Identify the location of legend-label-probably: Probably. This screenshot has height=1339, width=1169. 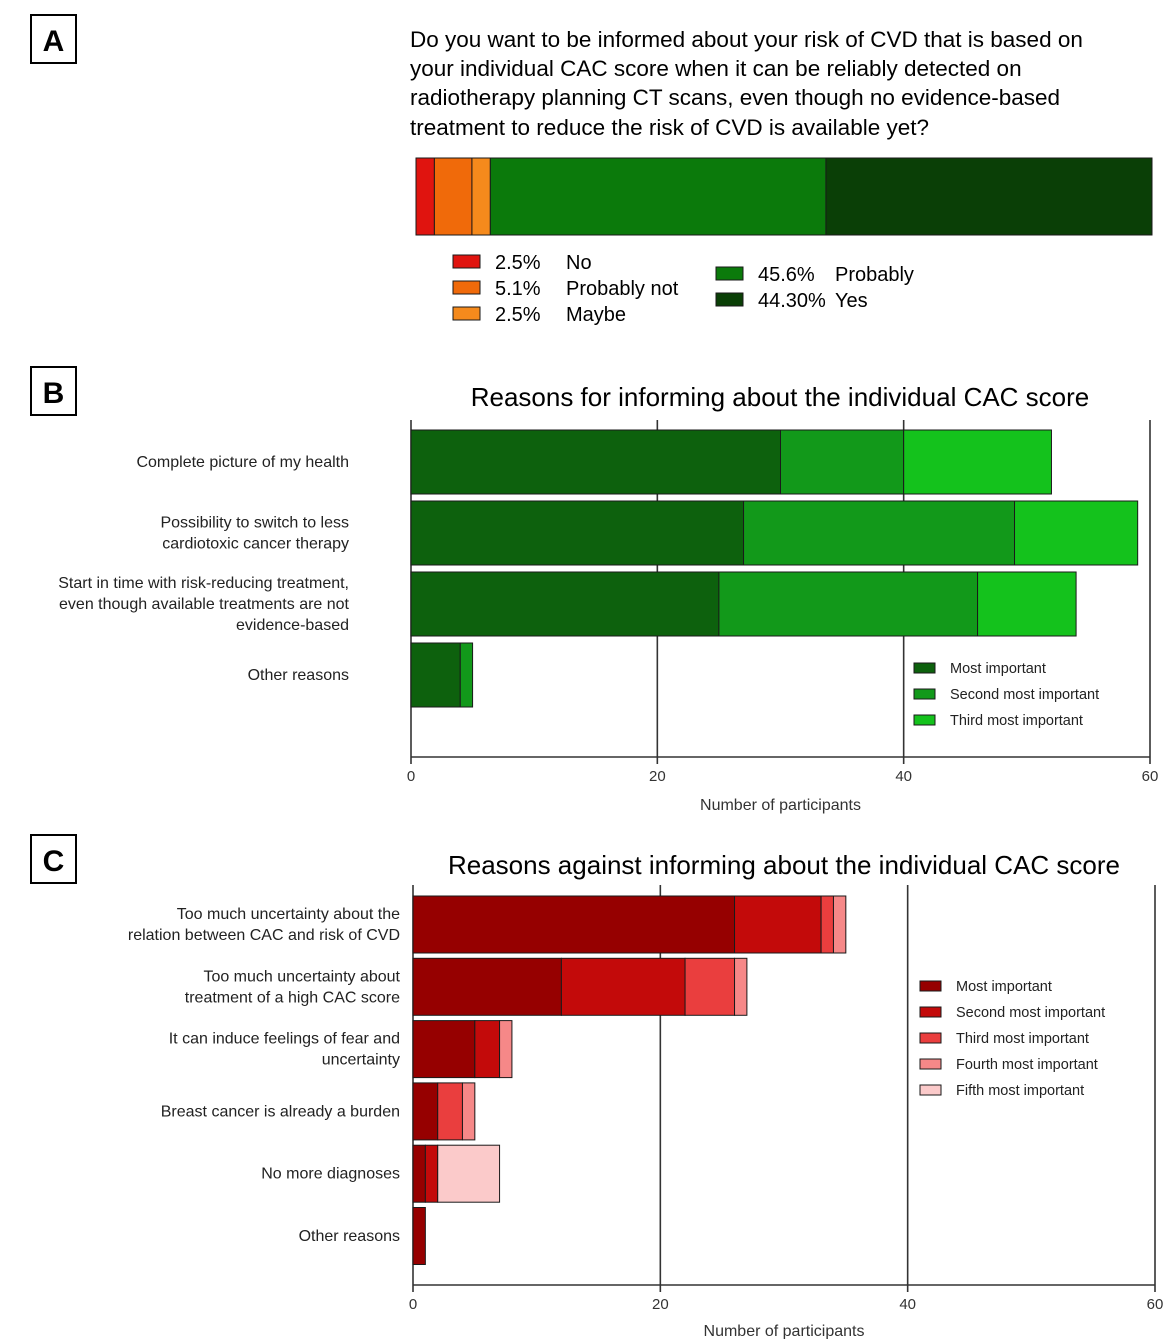
(874, 275).